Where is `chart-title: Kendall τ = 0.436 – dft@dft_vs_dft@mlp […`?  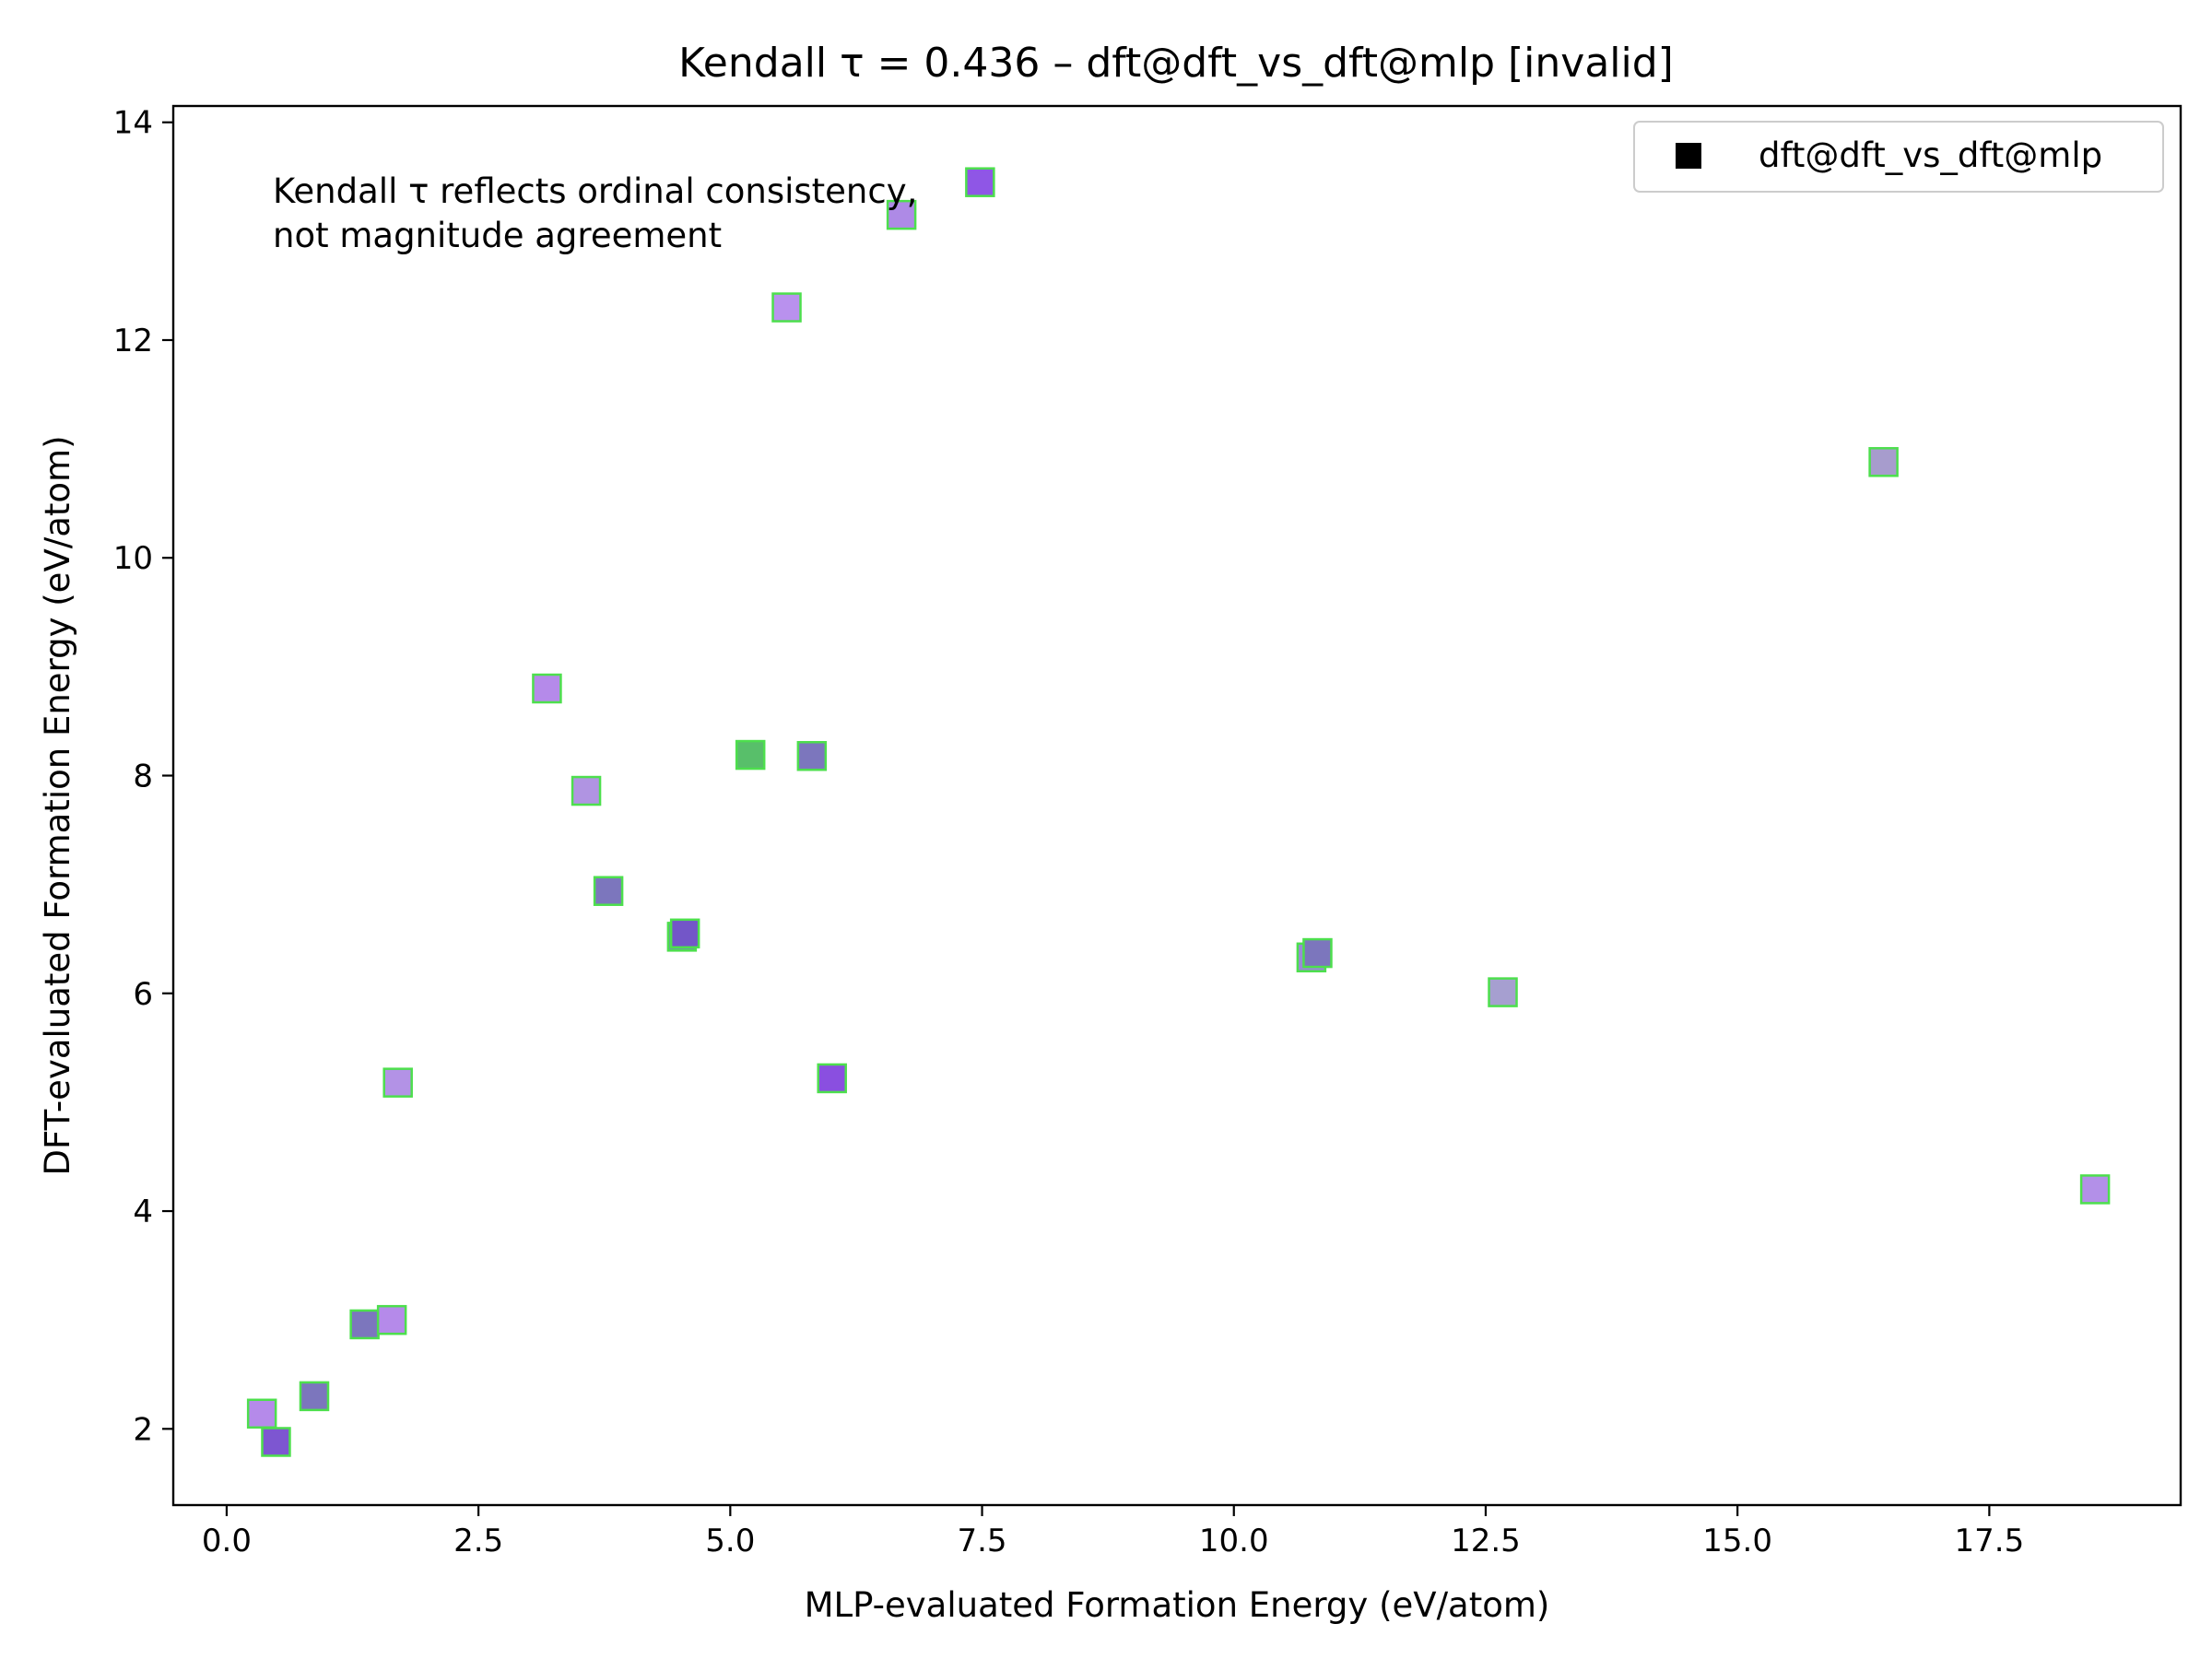 chart-title: Kendall τ = 0.436 – dft@dft_vs_dft@mlp [… is located at coordinates (1176, 63).